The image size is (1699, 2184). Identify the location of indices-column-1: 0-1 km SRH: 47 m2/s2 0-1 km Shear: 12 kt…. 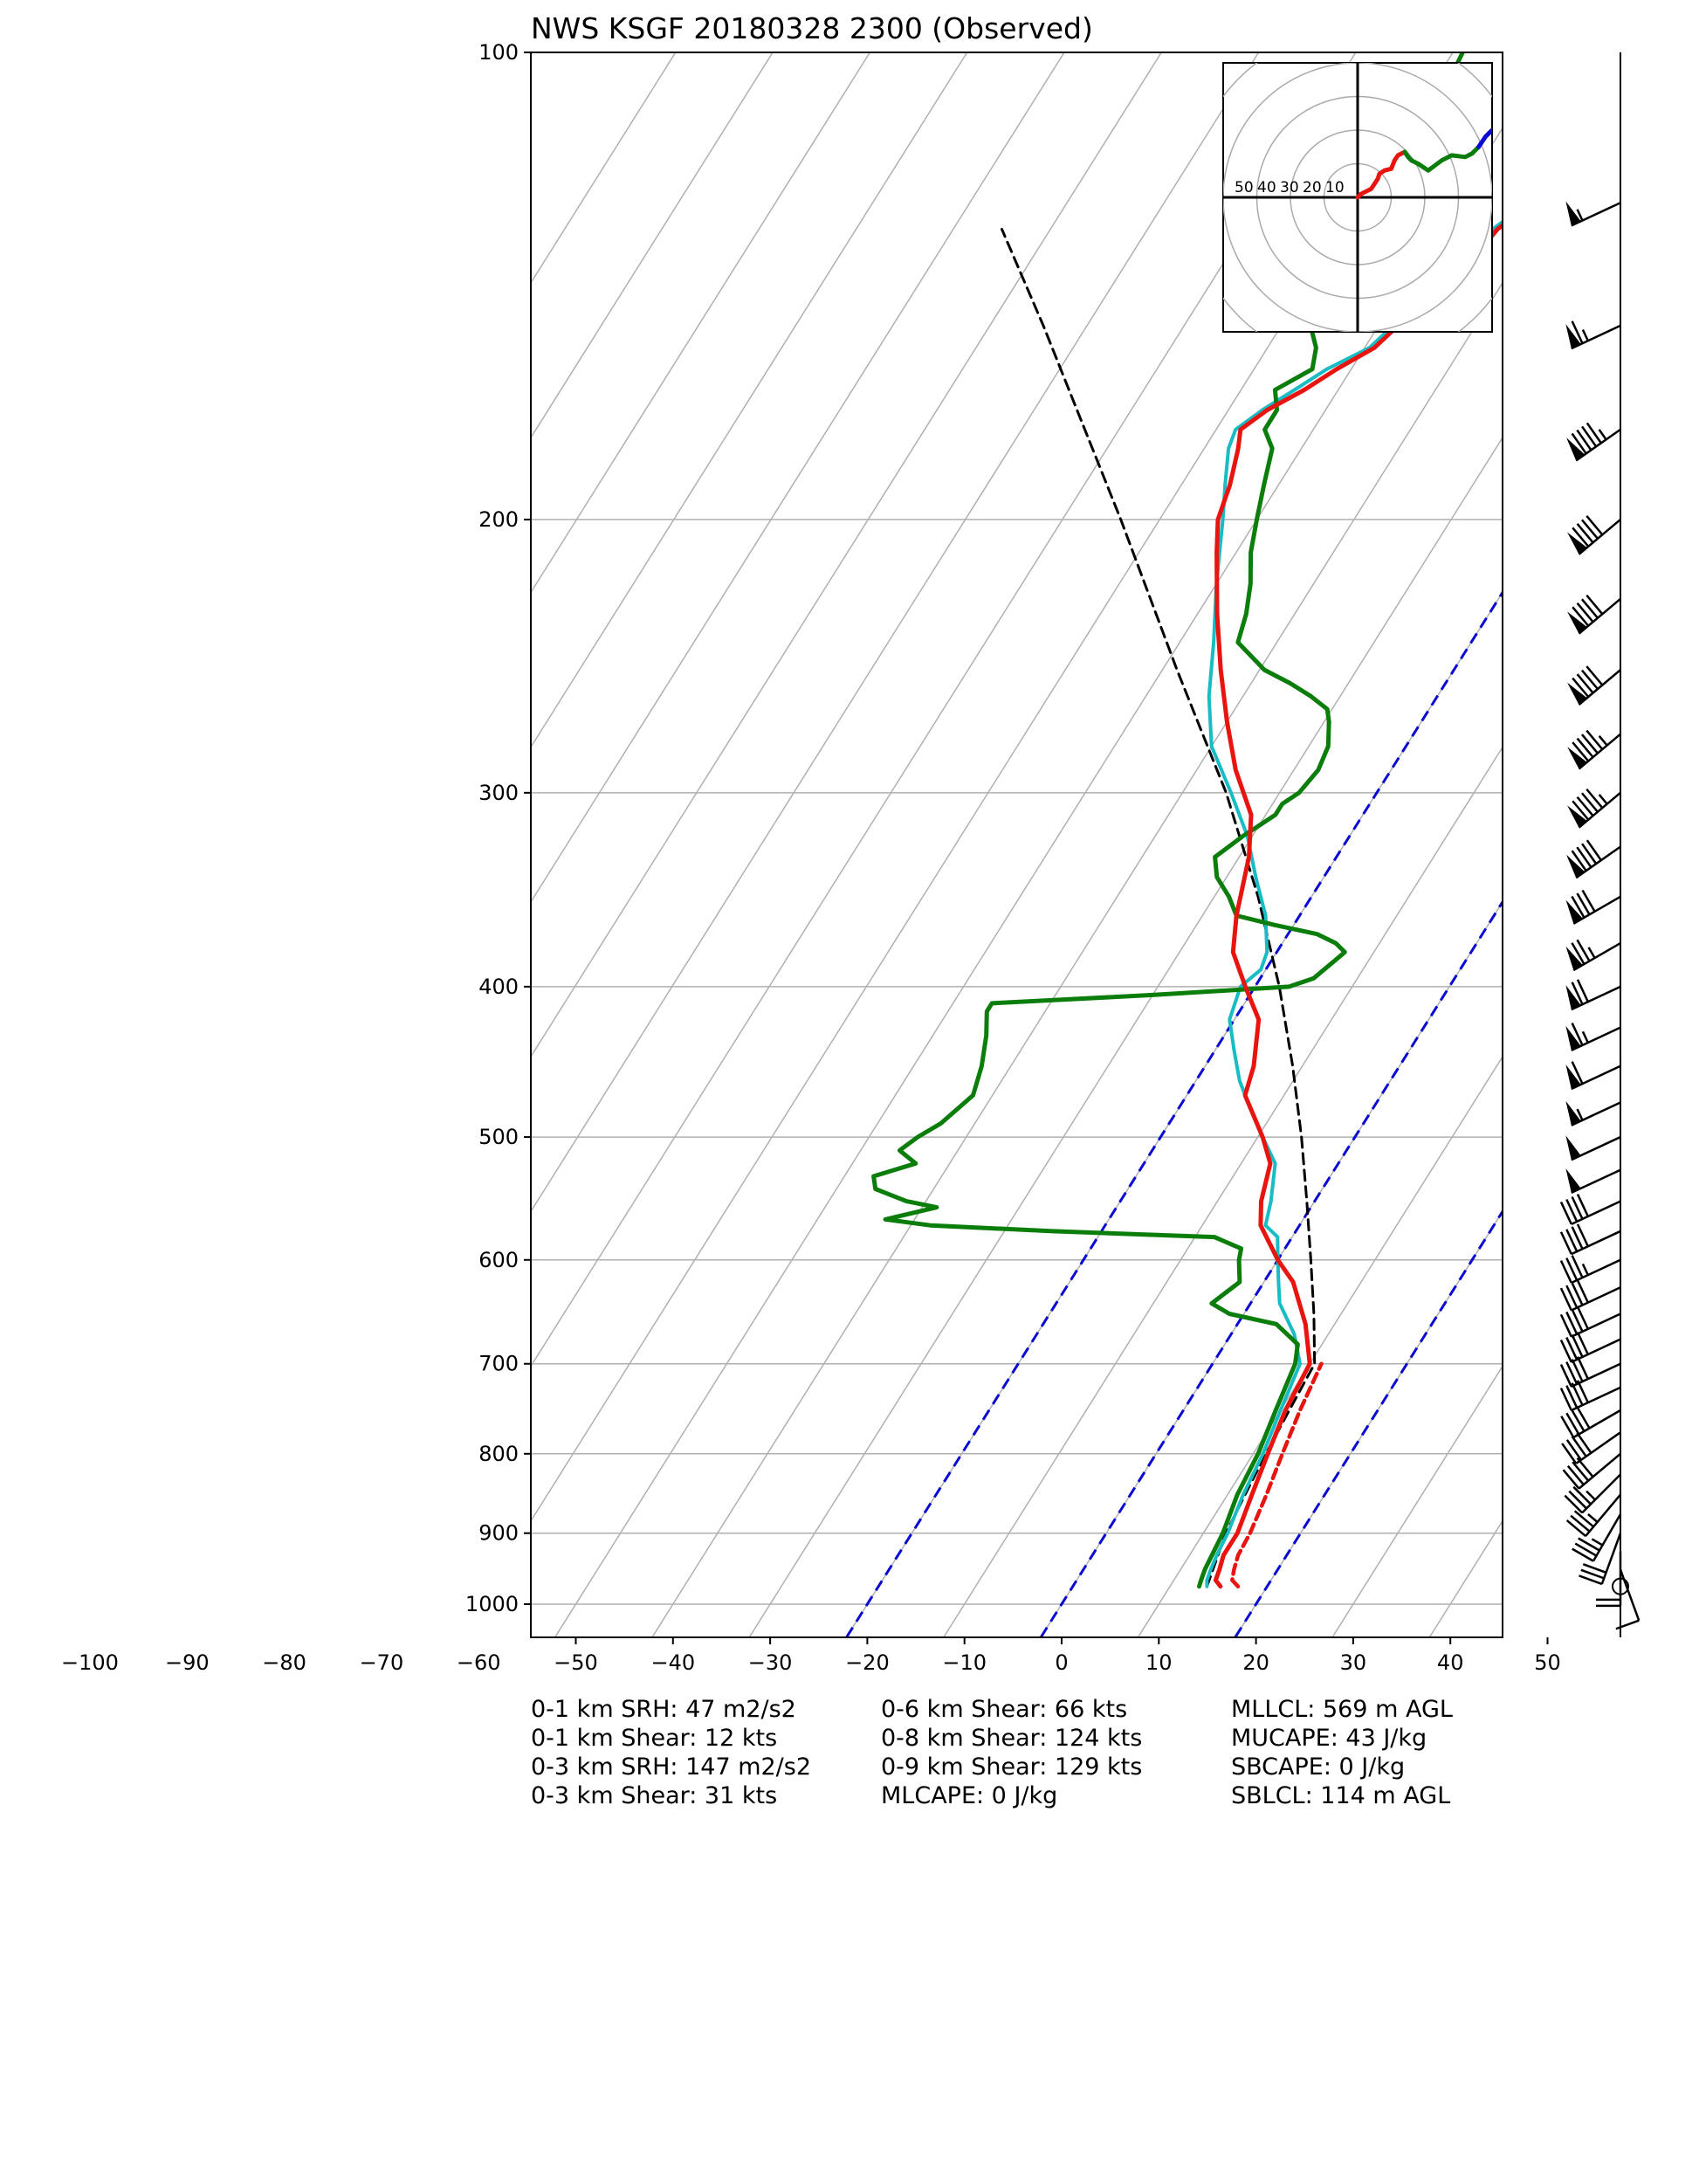
(671, 1752).